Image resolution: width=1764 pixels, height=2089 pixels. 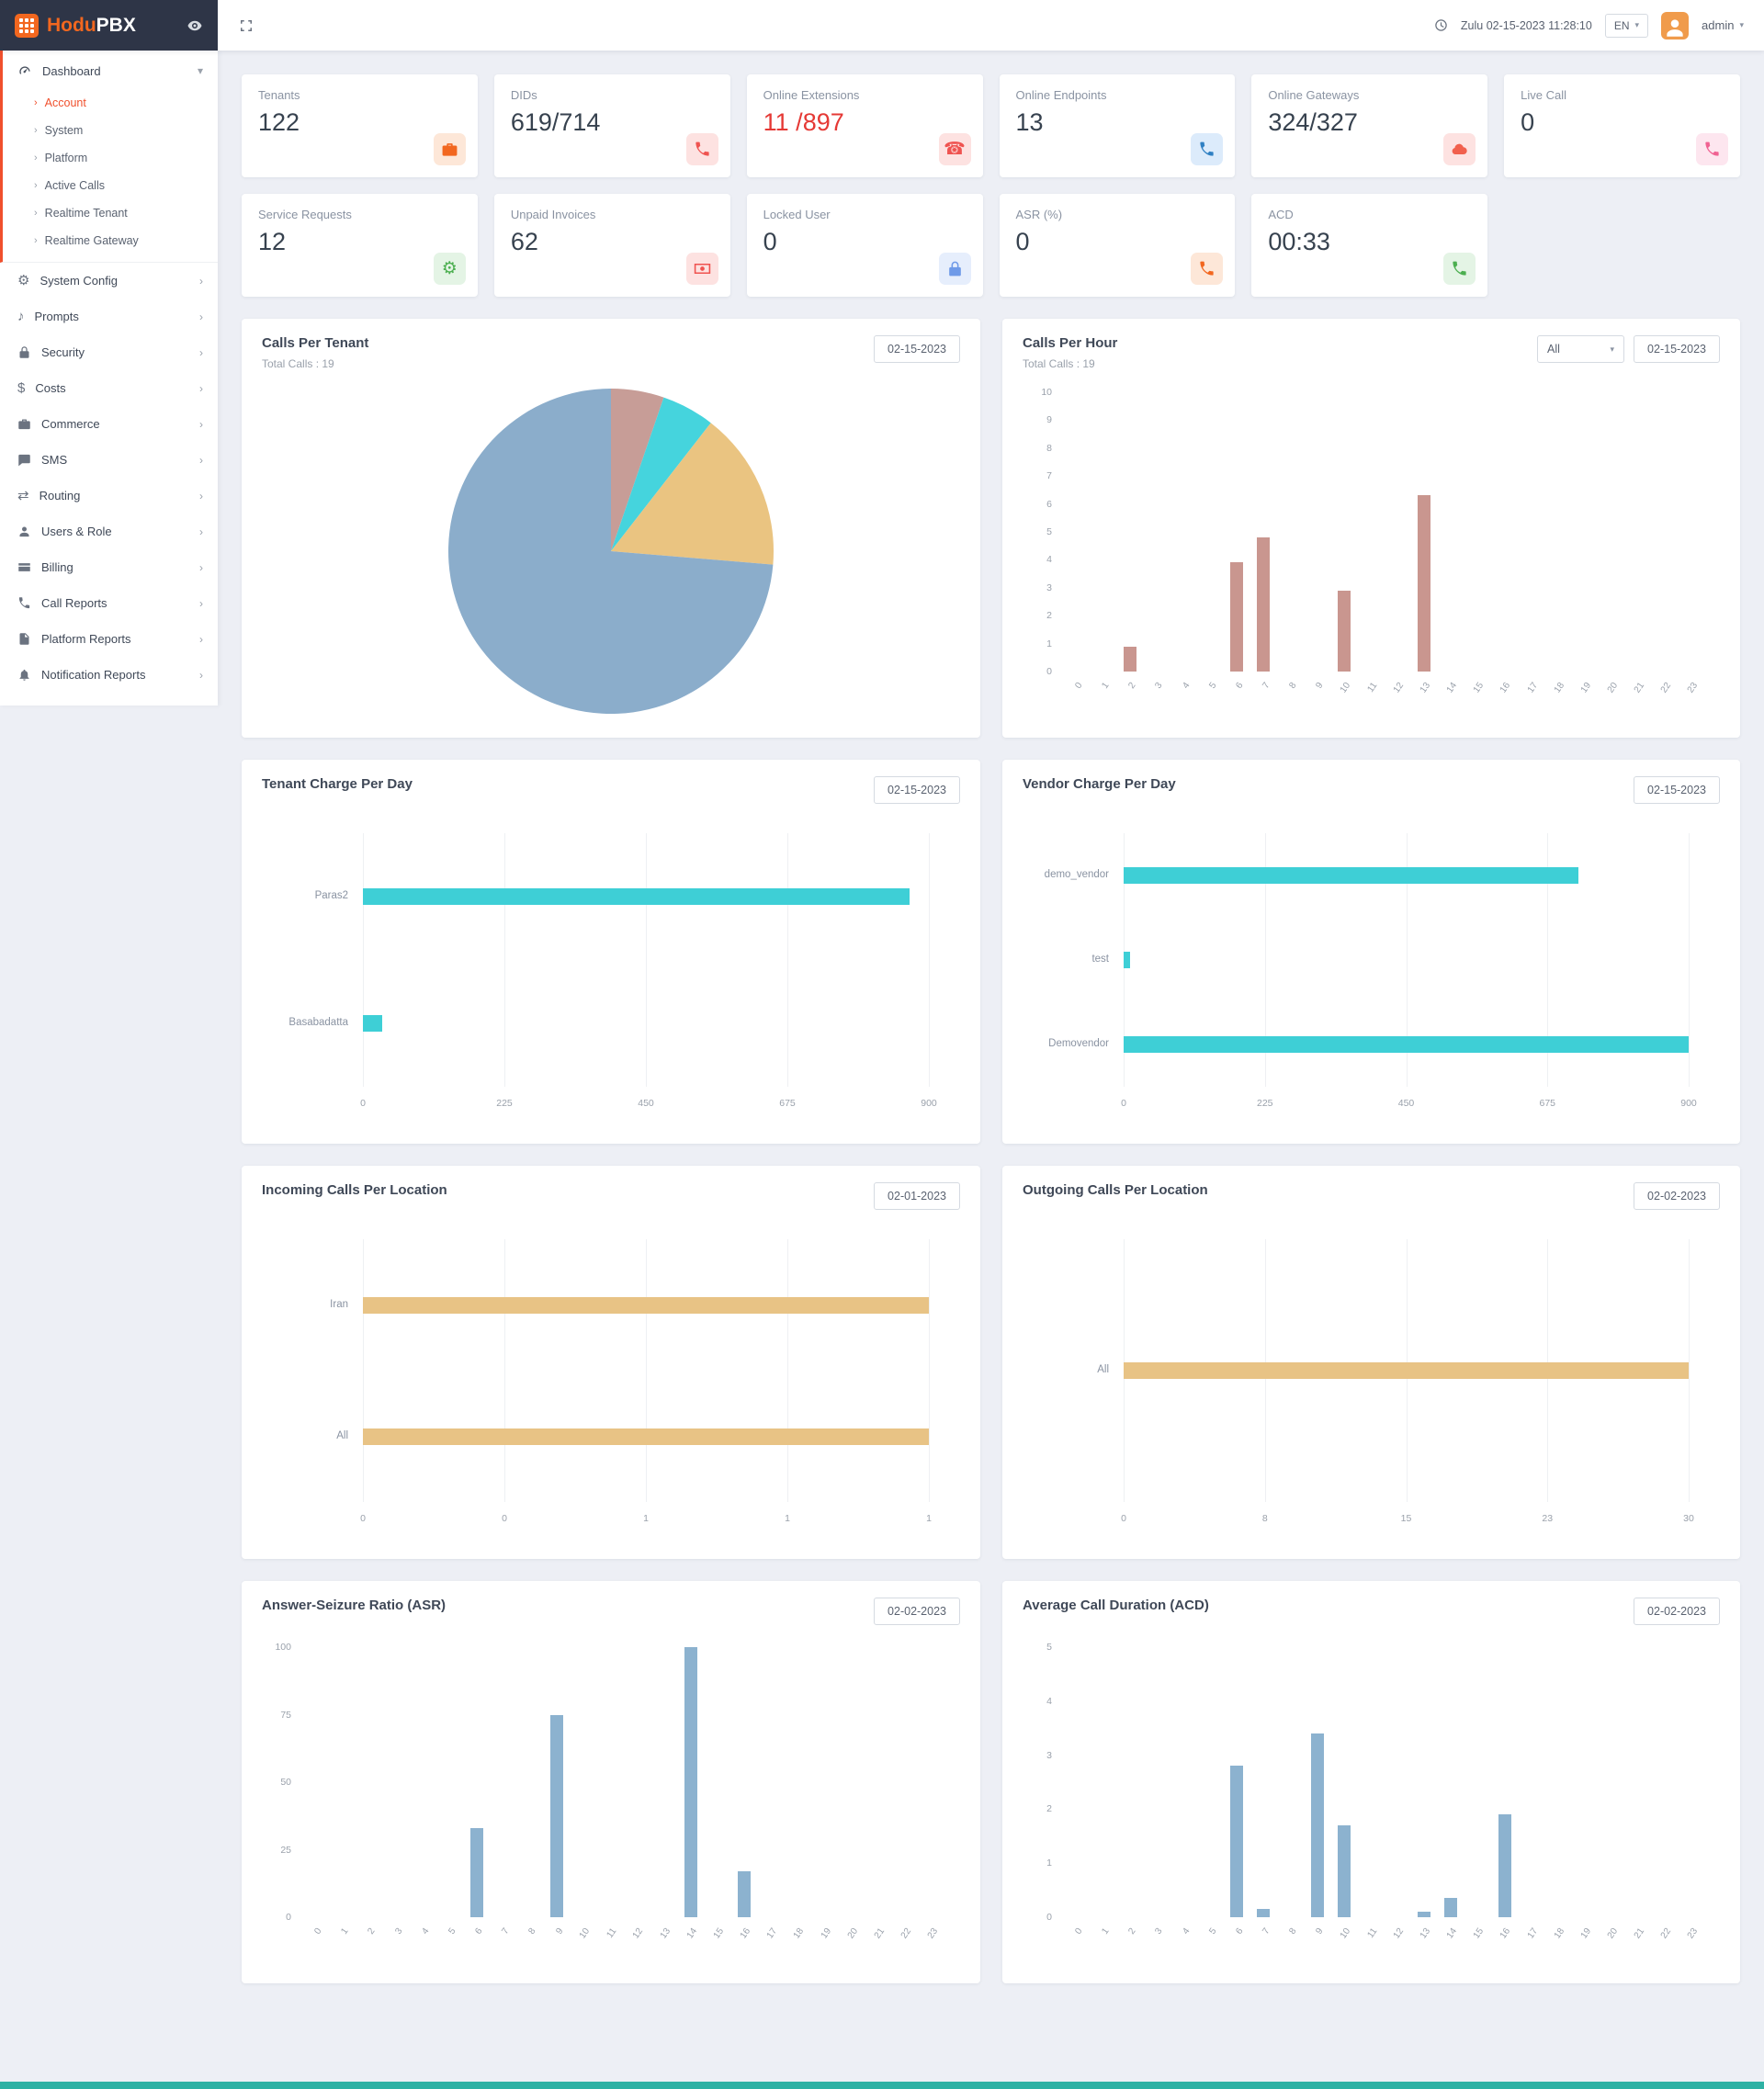 I want to click on sidebar-item-notification-reports: Notification Reports ›, so click(x=109, y=675).